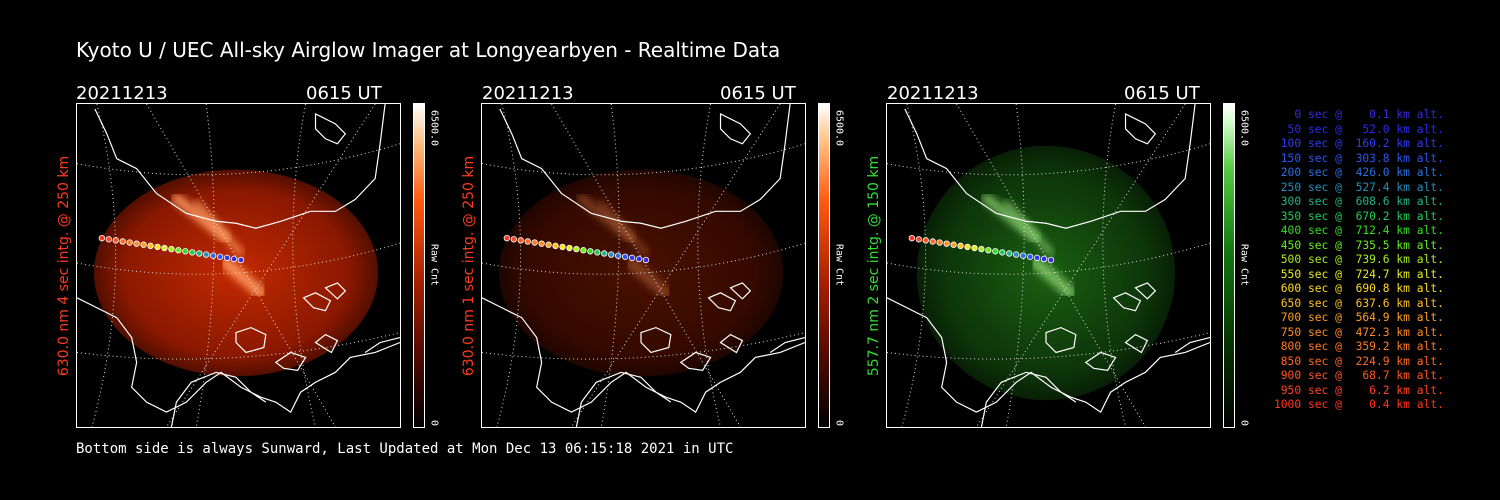 The width and height of the screenshot is (1500, 500). Describe the element at coordinates (1358, 303) in the screenshot. I see `legend-entry: 650 sec @ 637.6 km alt.` at that location.